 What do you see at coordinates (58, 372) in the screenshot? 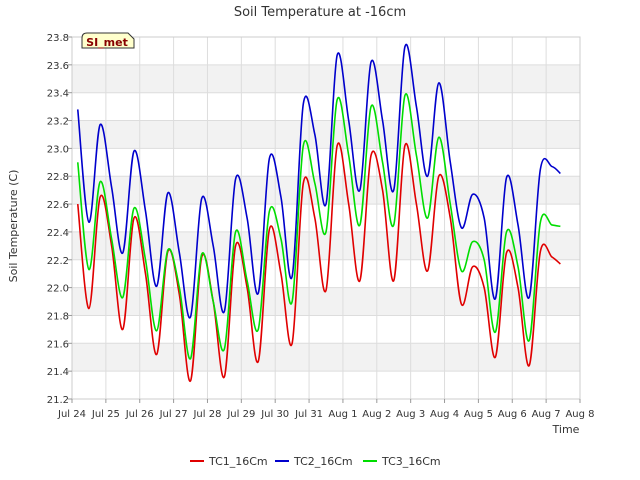
I see `y-tick-label: 21.4` at bounding box center [58, 372].